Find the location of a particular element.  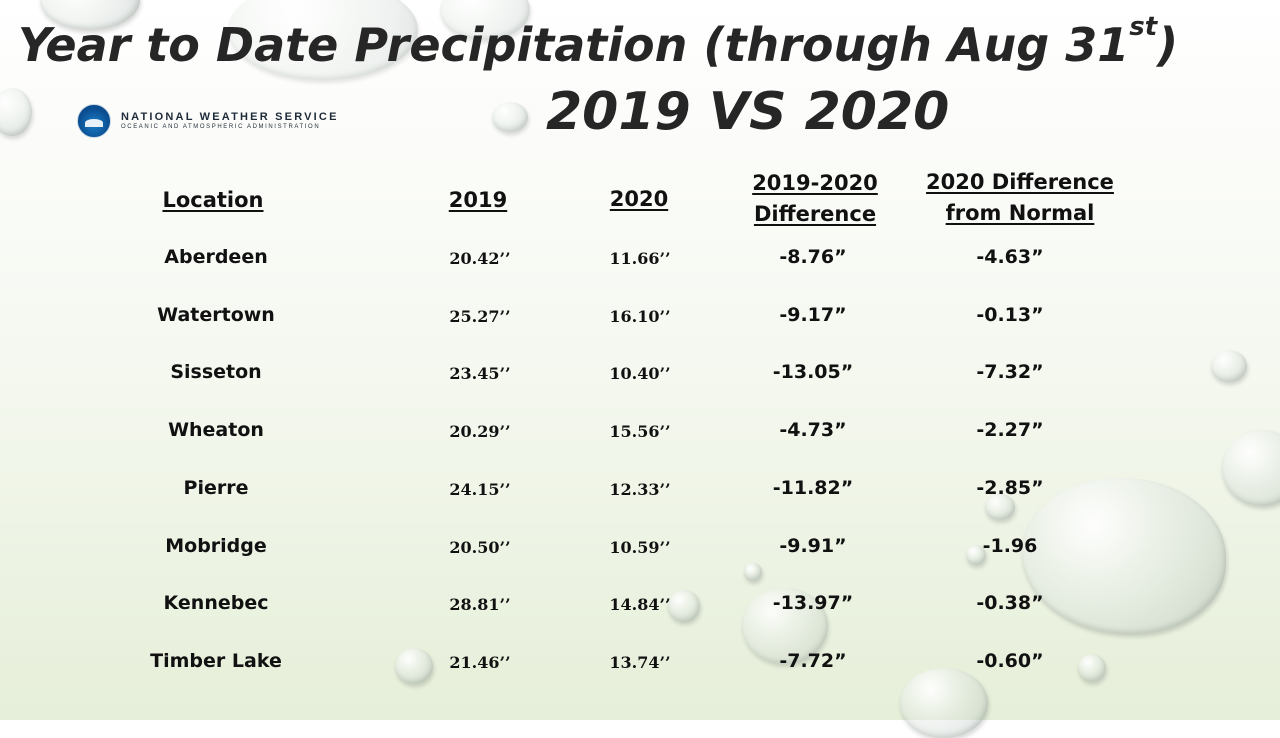

cell-diff: -11.82” is located at coordinates (813, 488).